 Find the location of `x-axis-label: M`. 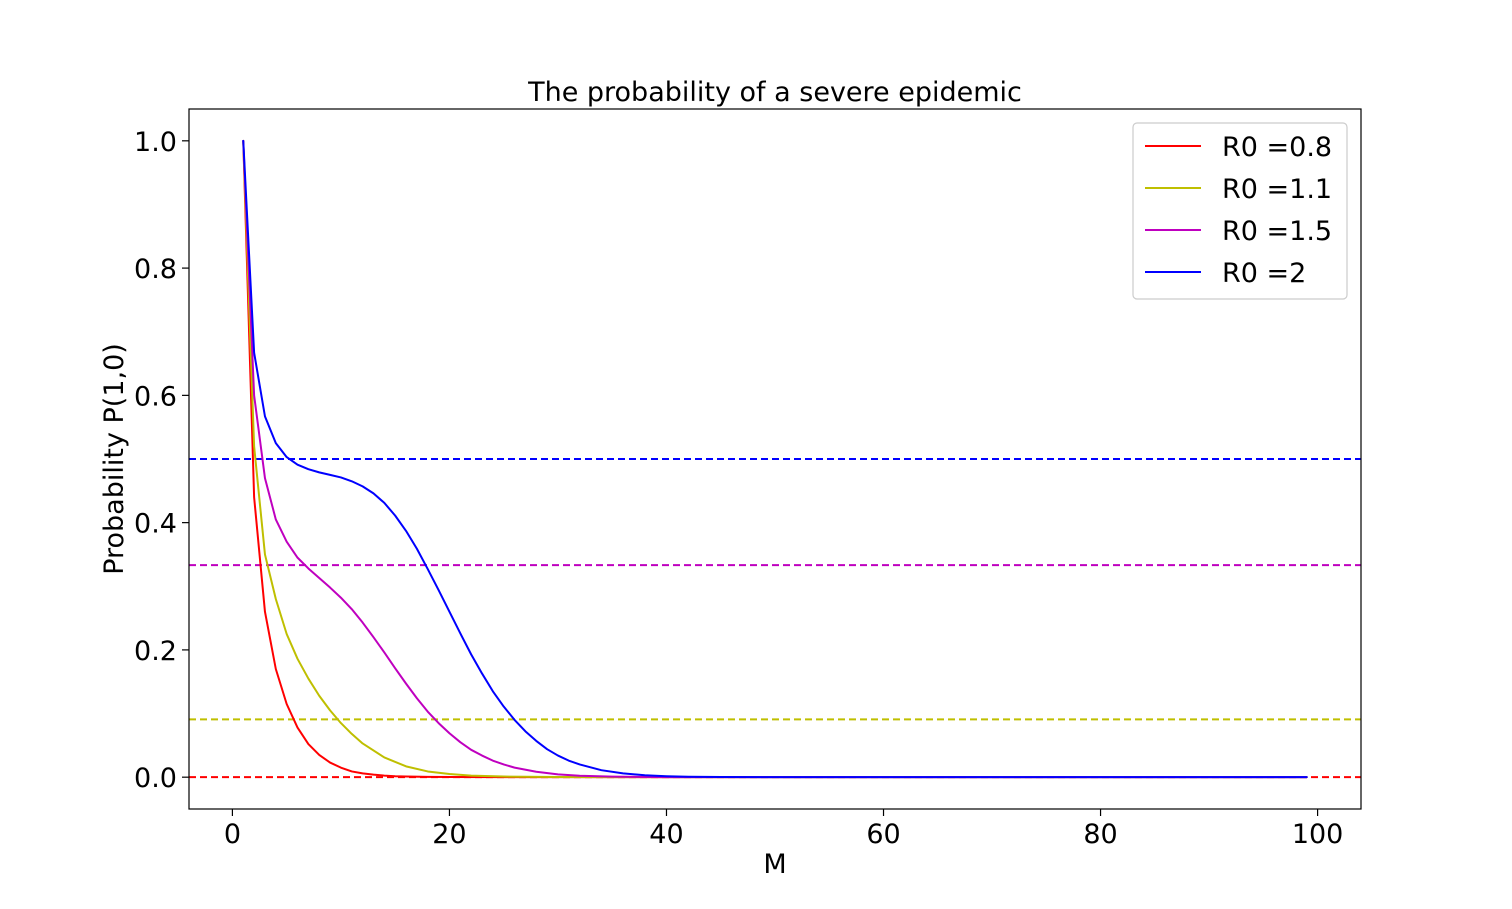

x-axis-label: M is located at coordinates (774, 864).